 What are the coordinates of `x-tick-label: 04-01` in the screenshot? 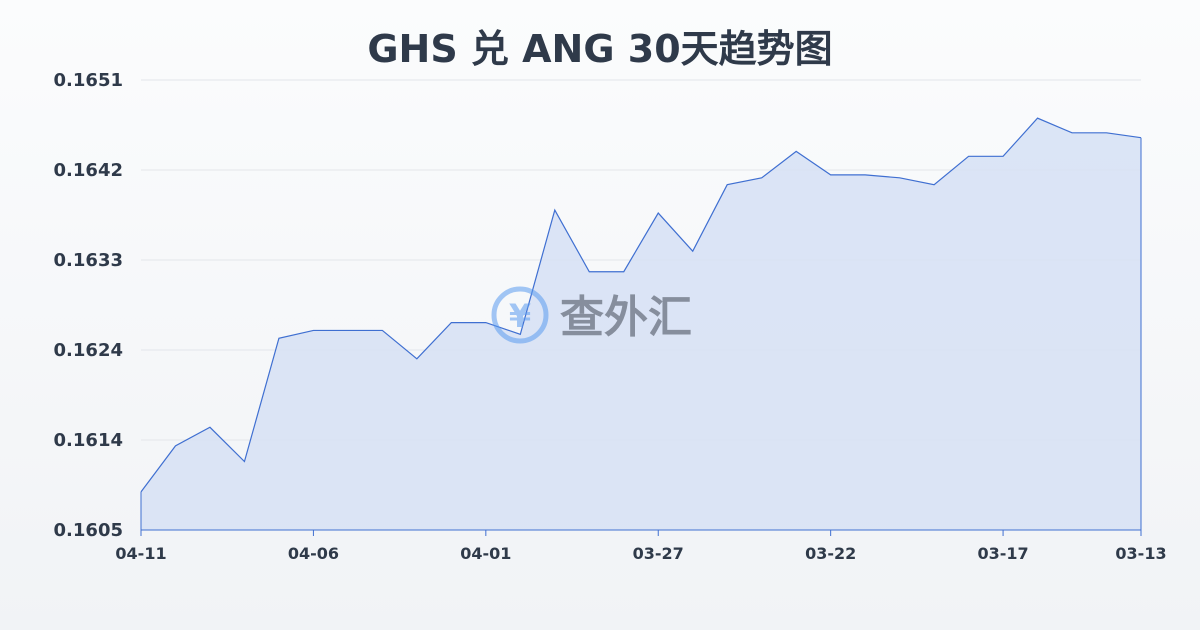 It's located at (485, 553).